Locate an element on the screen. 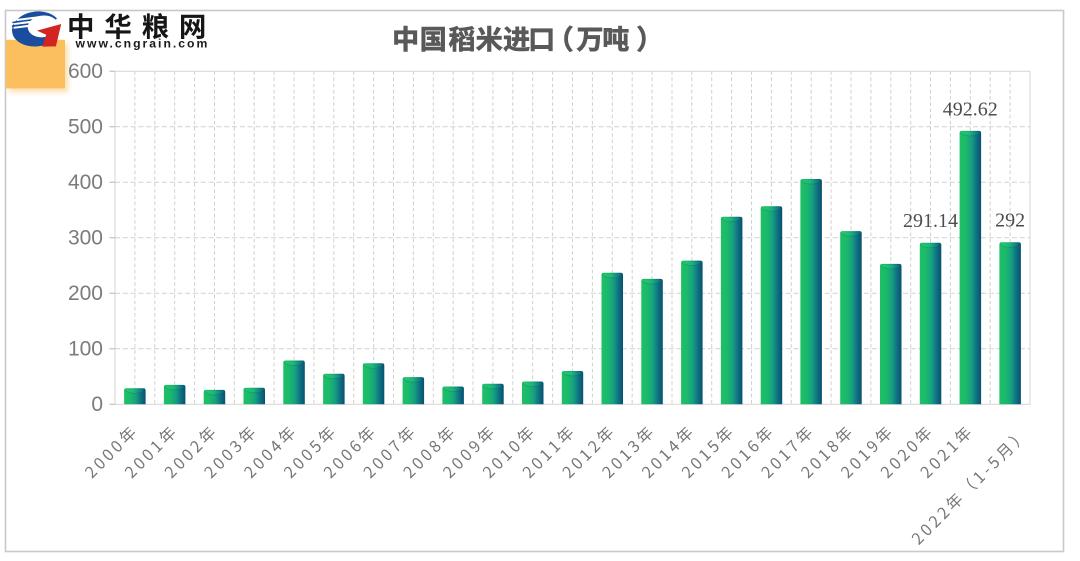 The image size is (1080, 561). svg-text: 500 is located at coordinates (85, 127).